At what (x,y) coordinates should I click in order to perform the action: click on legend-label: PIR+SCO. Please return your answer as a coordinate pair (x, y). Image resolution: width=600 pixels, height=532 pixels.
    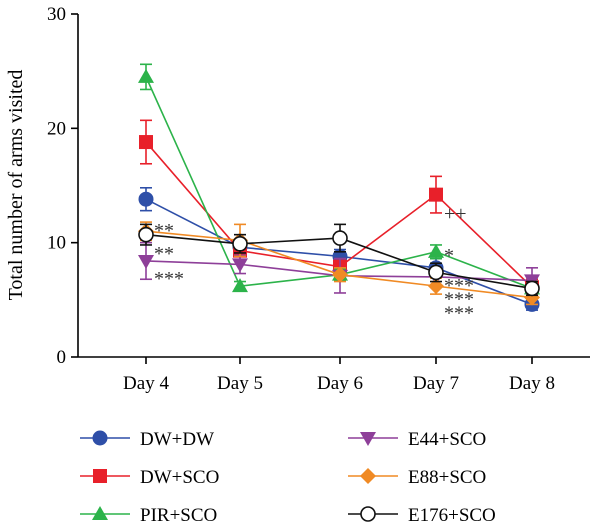
    Looking at the image, I should click on (178, 515).